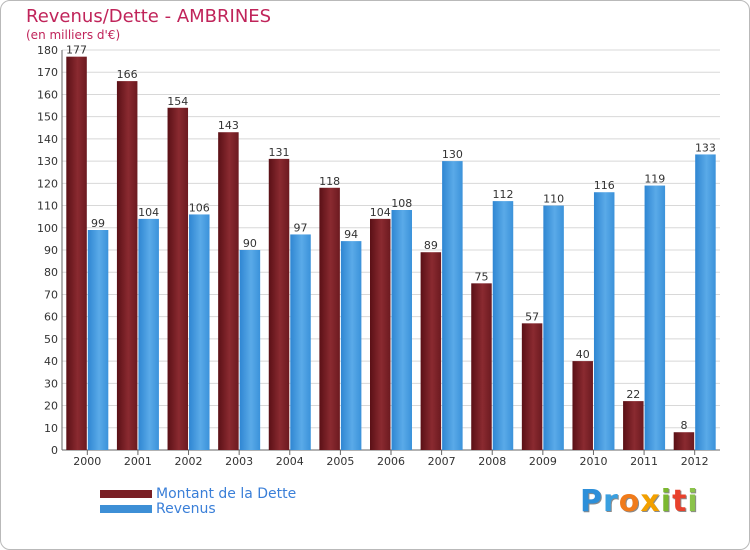  What do you see at coordinates (391, 461) in the screenshot?
I see `x-tick-label: 2006` at bounding box center [391, 461].